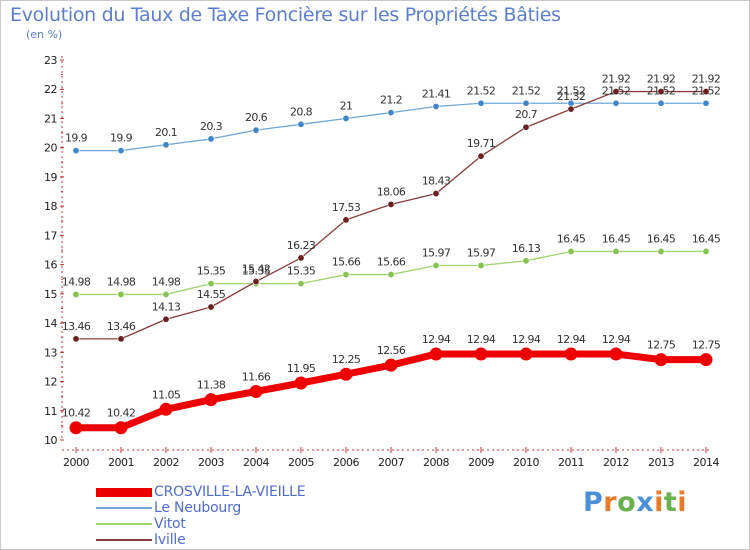 Image resolution: width=750 pixels, height=550 pixels. I want to click on data-label: 14.98, so click(166, 281).